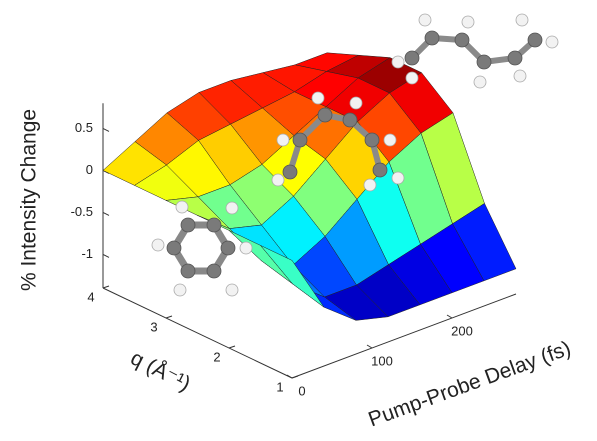 The width and height of the screenshot is (597, 441). I want to click on z-tick-label: 0.5, so click(84, 127).